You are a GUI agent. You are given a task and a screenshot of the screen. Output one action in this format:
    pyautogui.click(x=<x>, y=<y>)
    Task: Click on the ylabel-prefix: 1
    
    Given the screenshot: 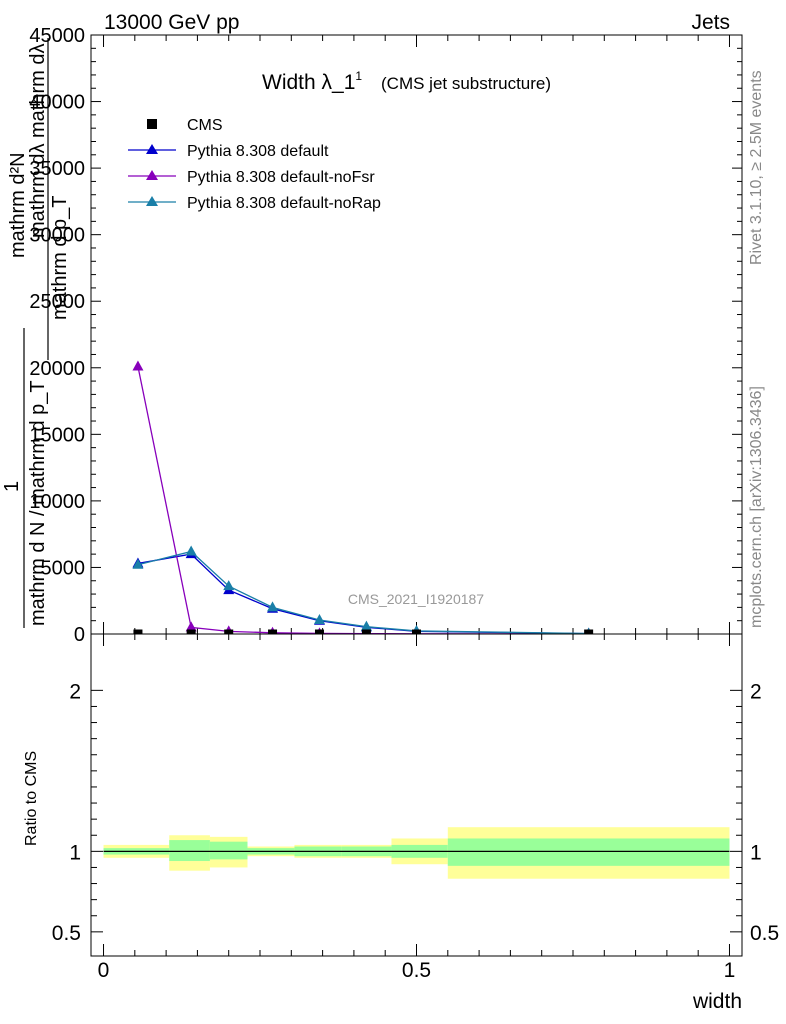 What is the action you would take?
    pyautogui.click(x=12, y=486)
    